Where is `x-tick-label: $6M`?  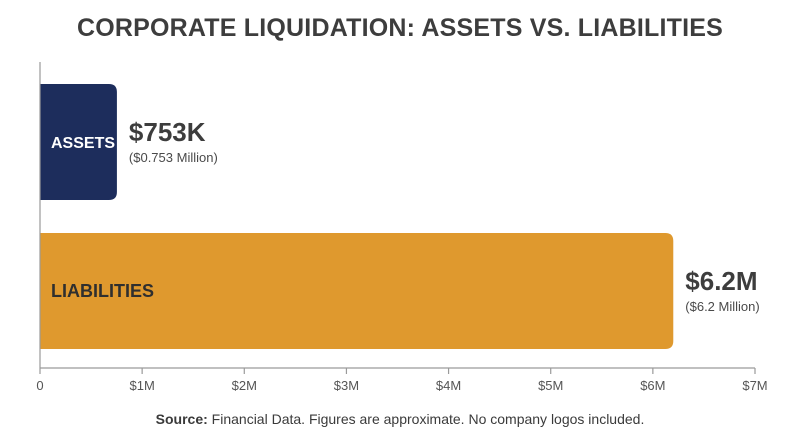 x-tick-label: $6M is located at coordinates (652, 385).